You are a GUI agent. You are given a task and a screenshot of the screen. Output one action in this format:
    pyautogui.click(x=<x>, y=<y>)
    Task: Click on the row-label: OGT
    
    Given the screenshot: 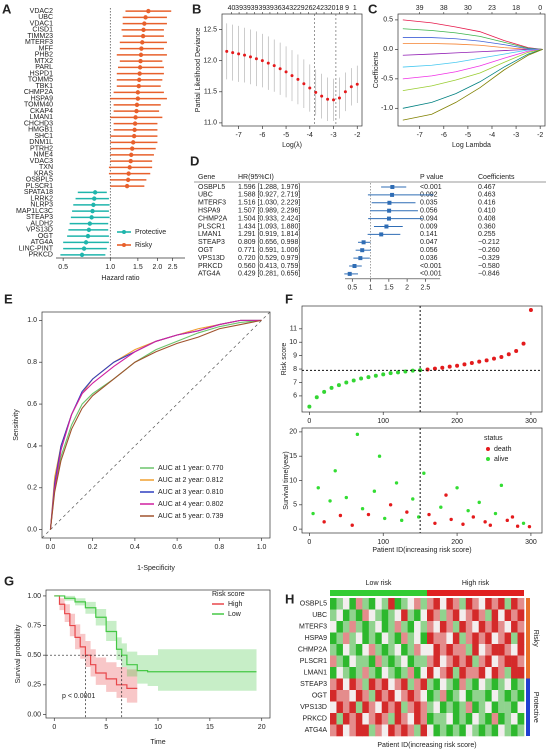 What is the action you would take?
    pyautogui.click(x=320, y=696)
    